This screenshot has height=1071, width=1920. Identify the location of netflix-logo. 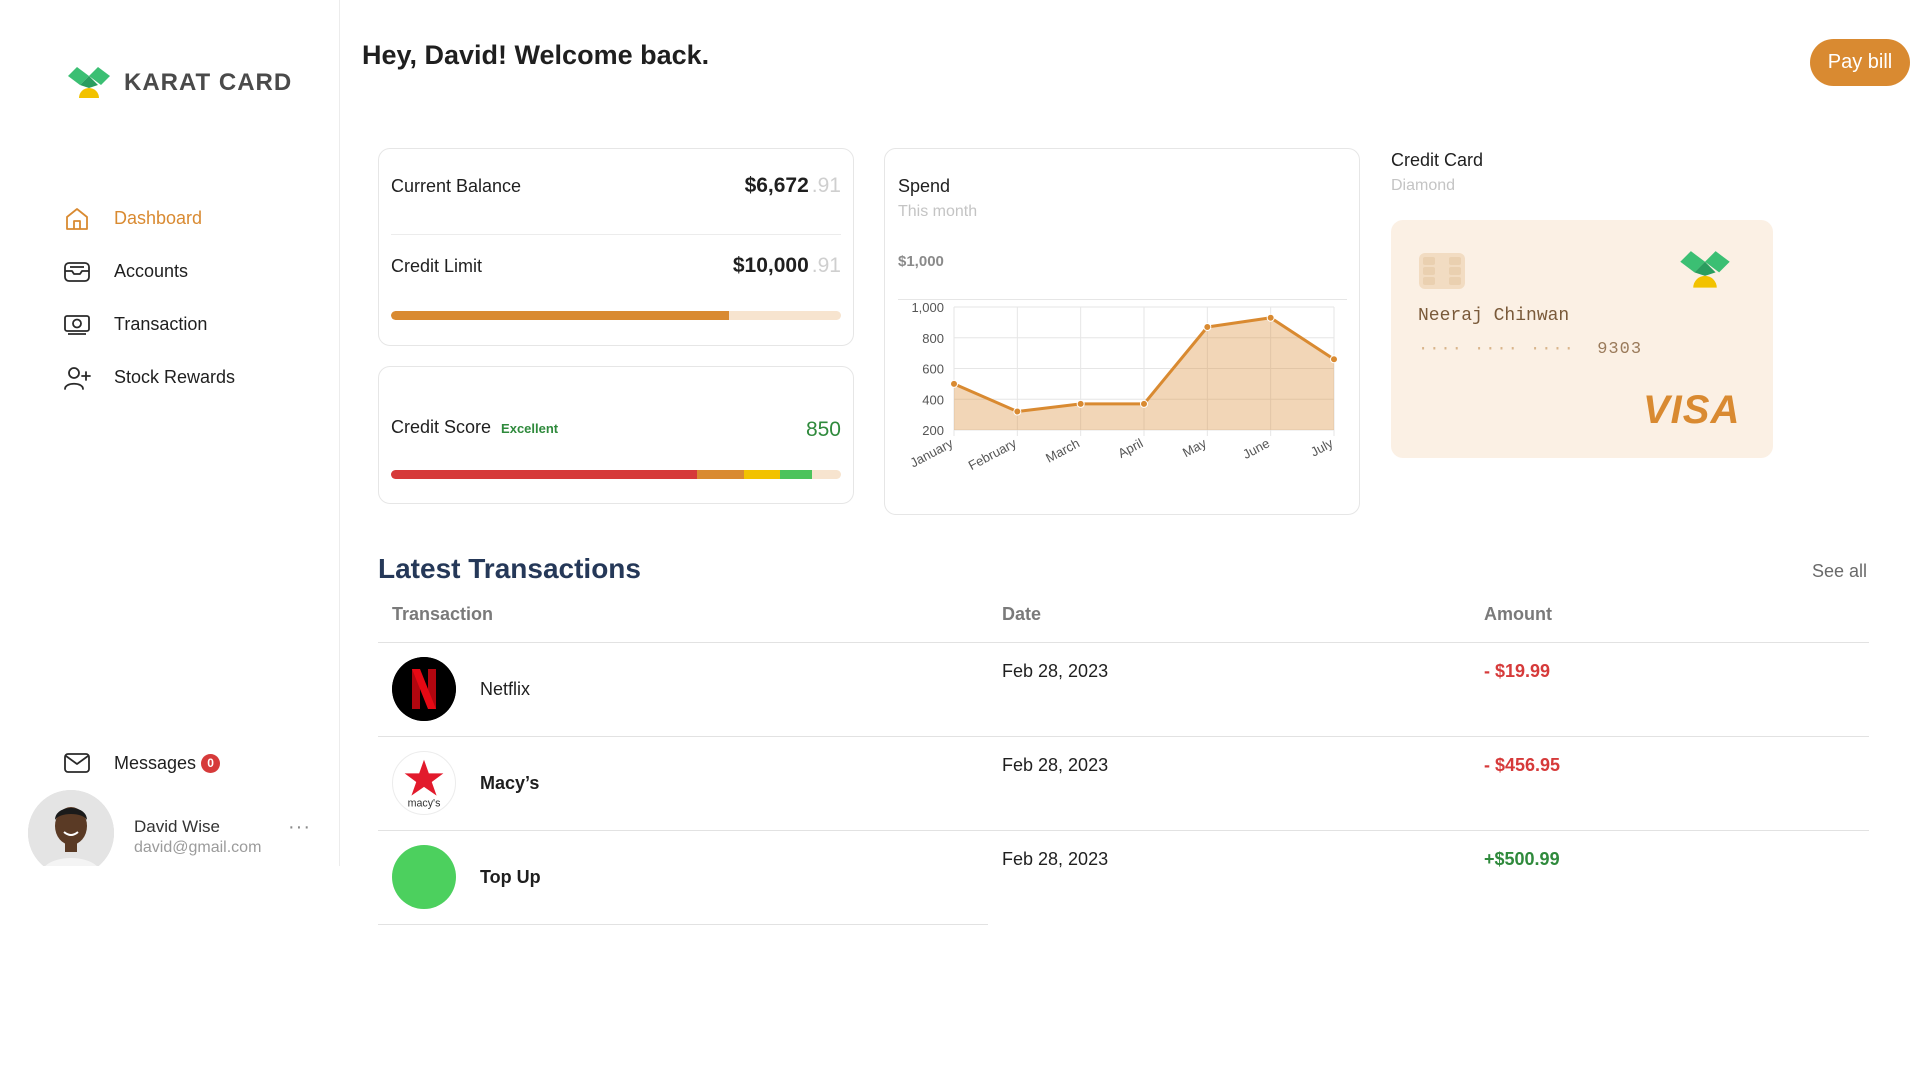
(424, 689).